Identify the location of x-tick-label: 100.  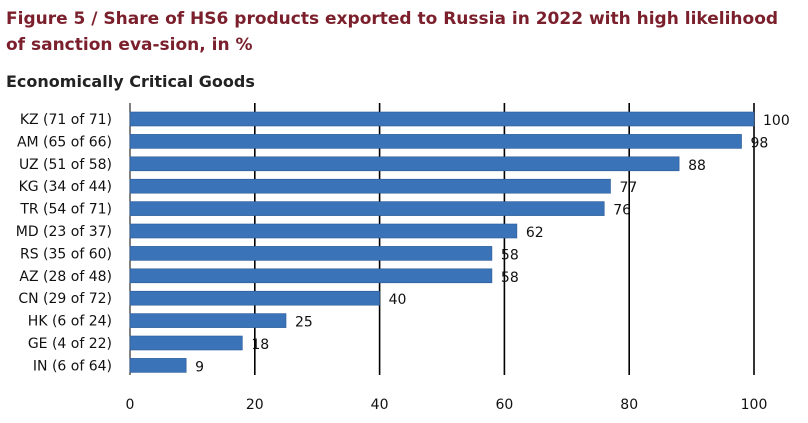
(754, 405).